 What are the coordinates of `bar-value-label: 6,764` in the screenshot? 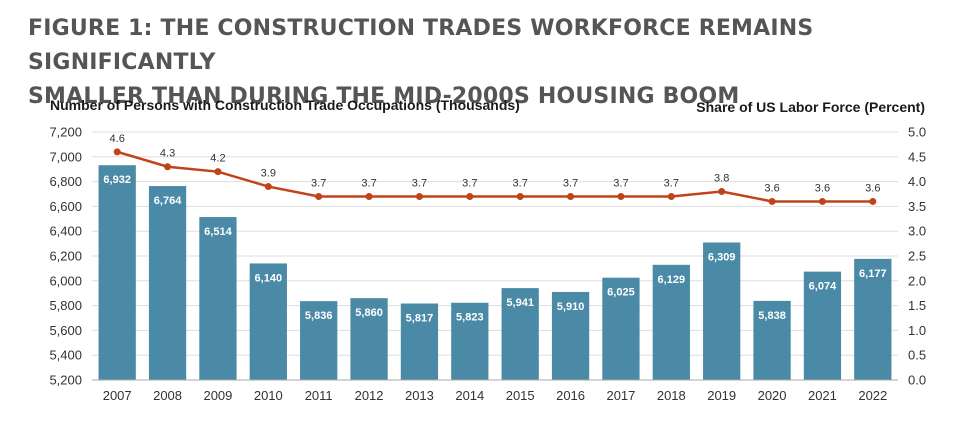 It's located at (168, 201).